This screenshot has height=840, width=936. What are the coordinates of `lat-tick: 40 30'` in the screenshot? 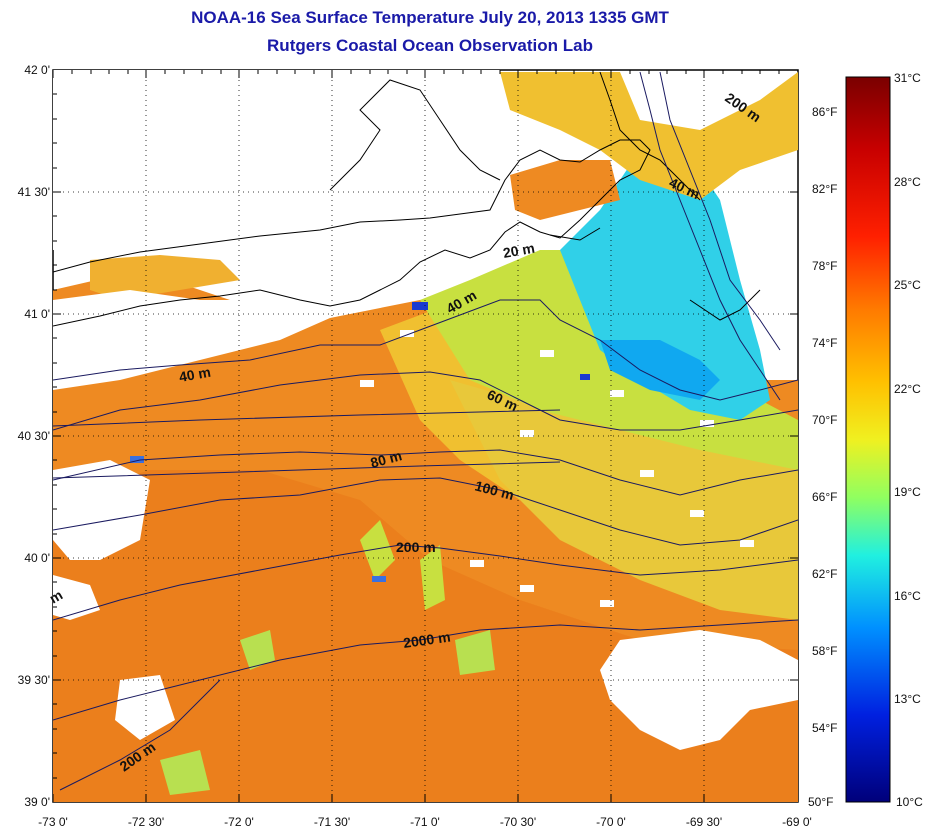 It's located at (34, 436).